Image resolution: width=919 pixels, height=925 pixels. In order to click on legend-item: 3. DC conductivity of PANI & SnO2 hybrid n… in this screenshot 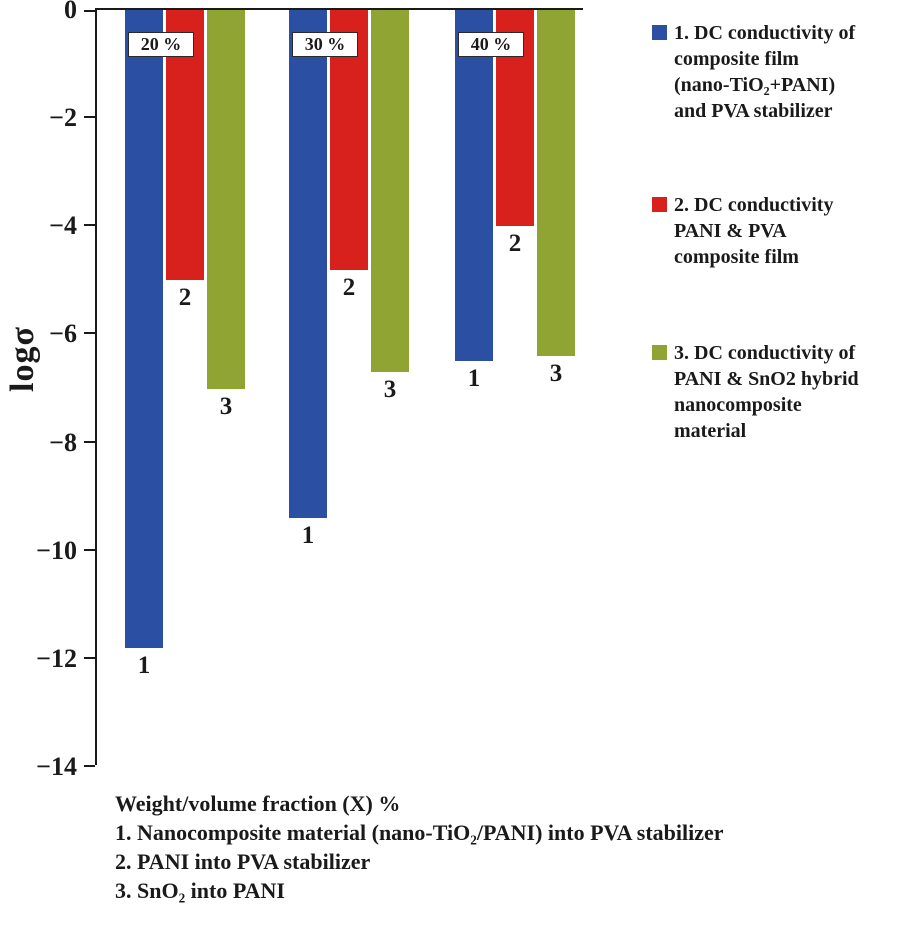, I will do `click(785, 392)`.